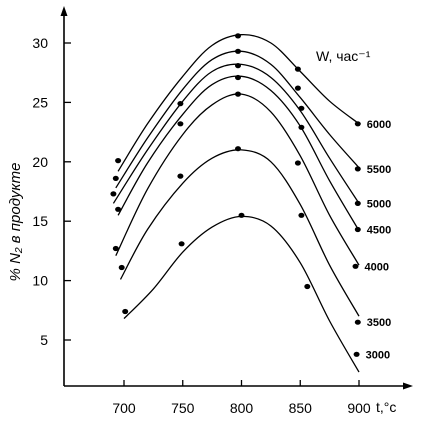 This screenshot has width=423, height=425. Describe the element at coordinates (40, 43) in the screenshot. I see `y-tick-label: 30` at that location.